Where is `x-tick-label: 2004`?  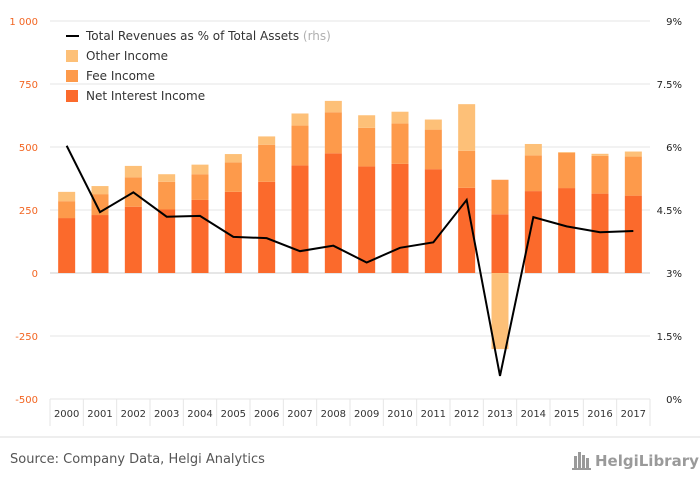
x-tick-label: 2004 is located at coordinates (199, 414).